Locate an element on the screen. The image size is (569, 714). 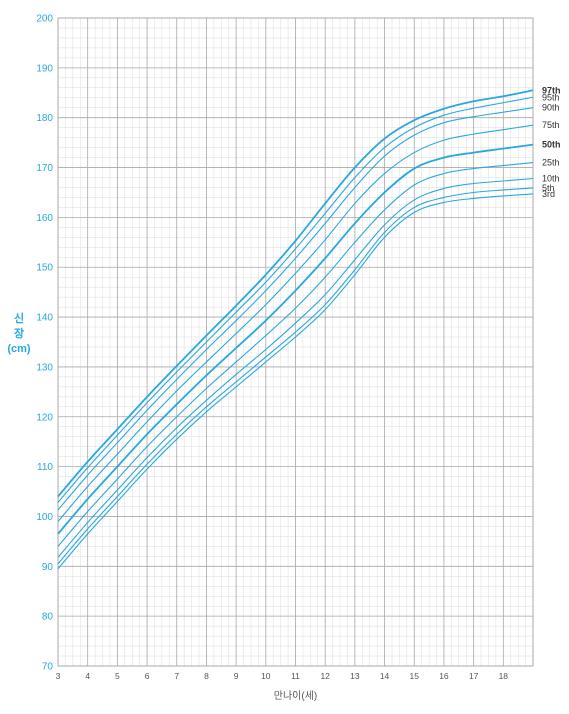
series-label-75th: 75th is located at coordinates (551, 125).